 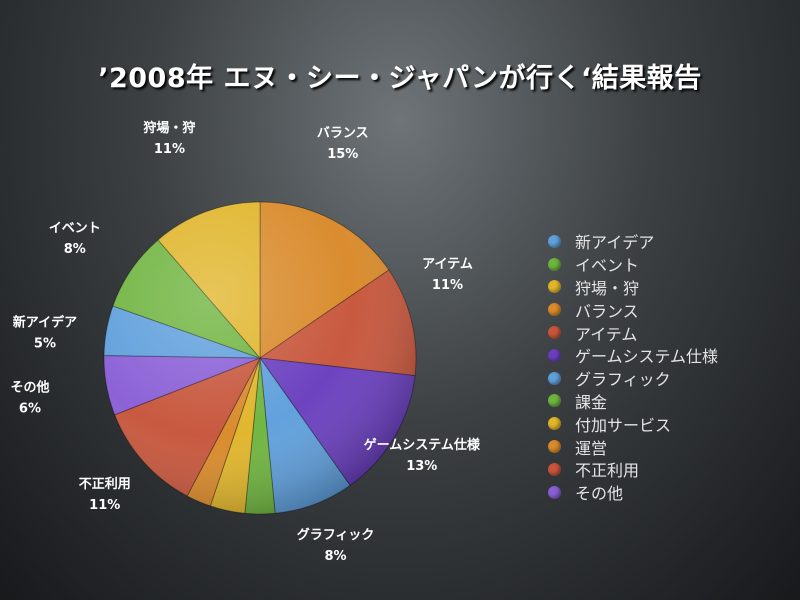 What do you see at coordinates (591, 402) in the screenshot?
I see `legend-label: 課金` at bounding box center [591, 402].